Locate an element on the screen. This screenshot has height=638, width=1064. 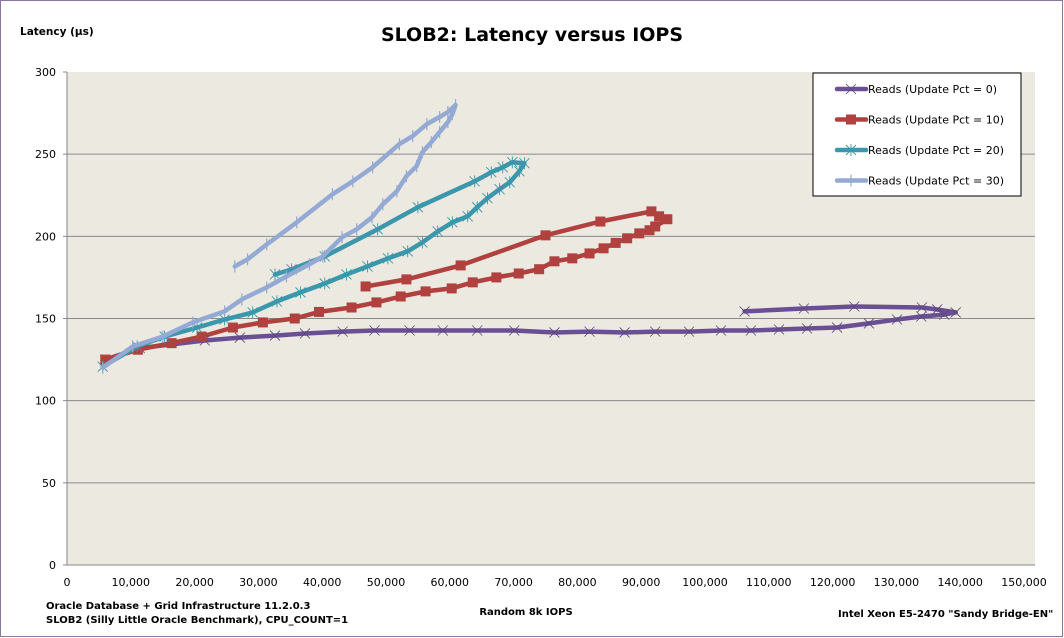
x-tick-label: 120,000 is located at coordinates (833, 582).